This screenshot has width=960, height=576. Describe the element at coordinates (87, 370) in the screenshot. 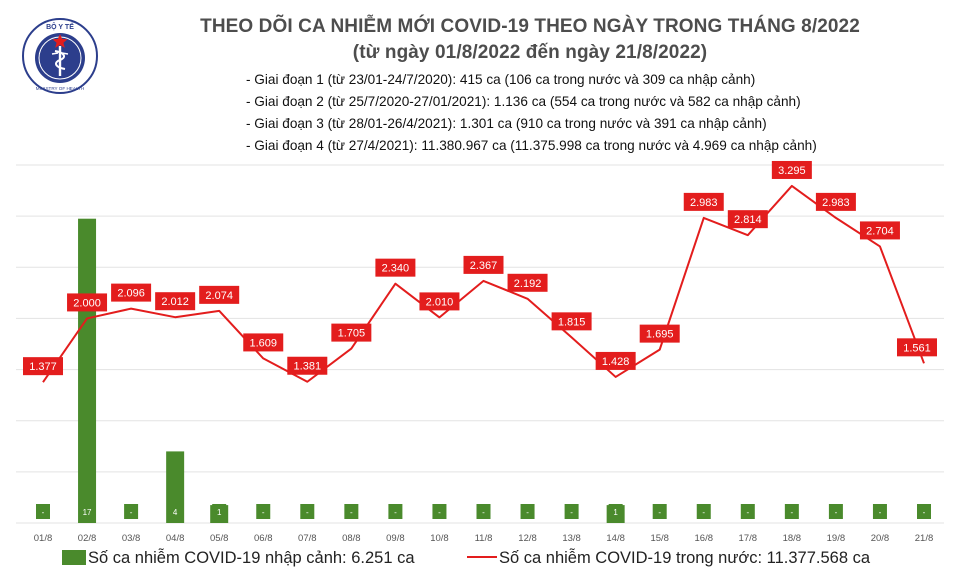

I see `bar-imported` at that location.